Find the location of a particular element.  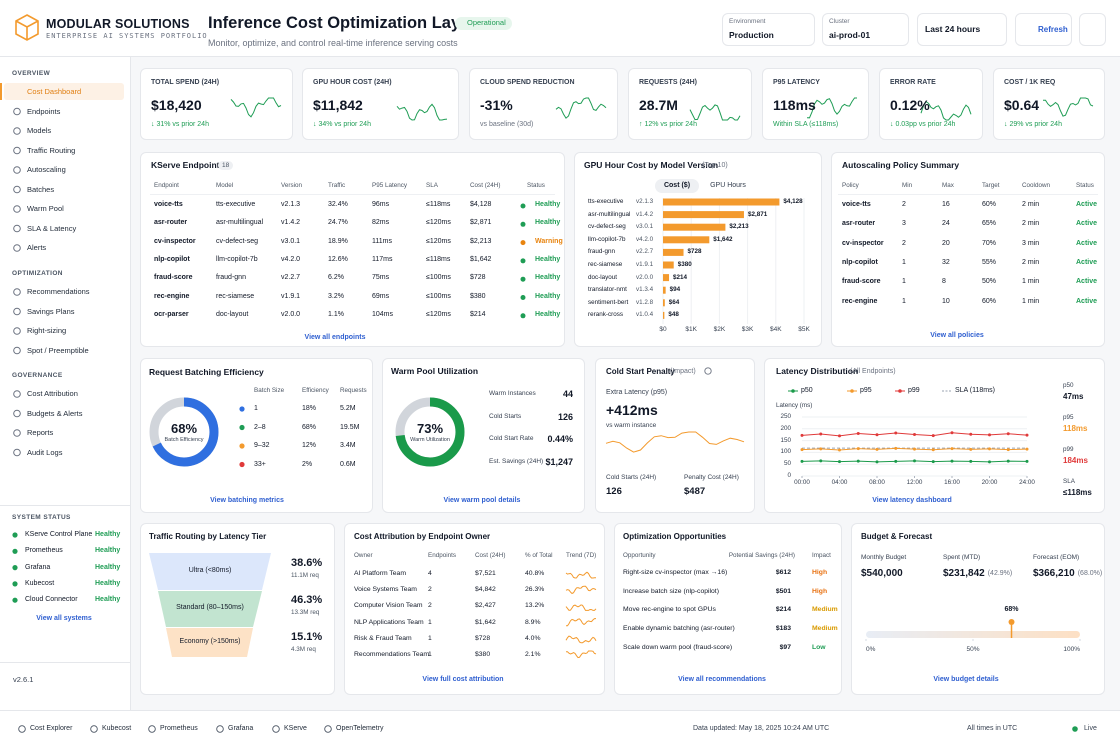

nav-item: Traffic Routing is located at coordinates (51, 150).